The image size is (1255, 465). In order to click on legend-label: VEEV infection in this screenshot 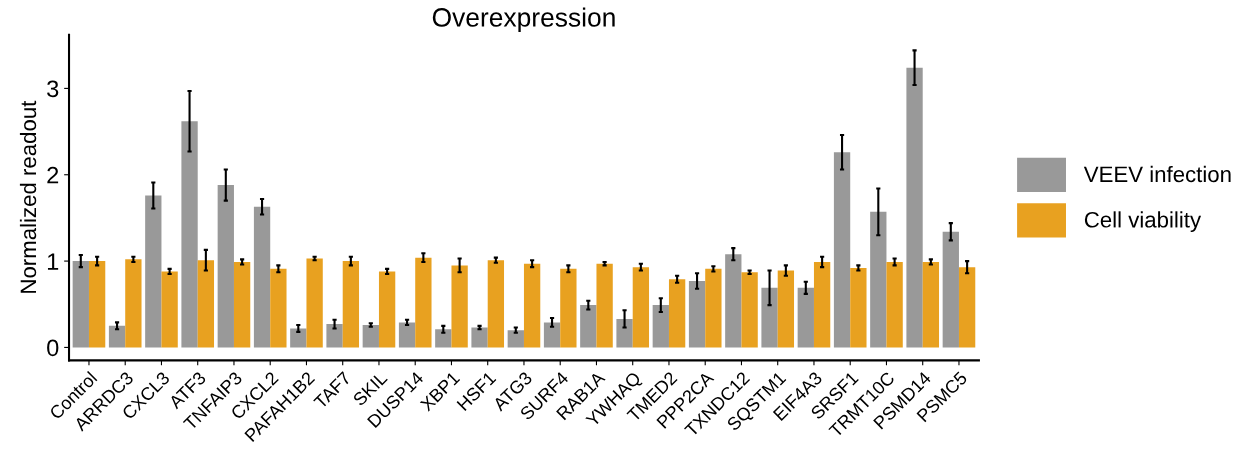, I will do `click(1157, 174)`.